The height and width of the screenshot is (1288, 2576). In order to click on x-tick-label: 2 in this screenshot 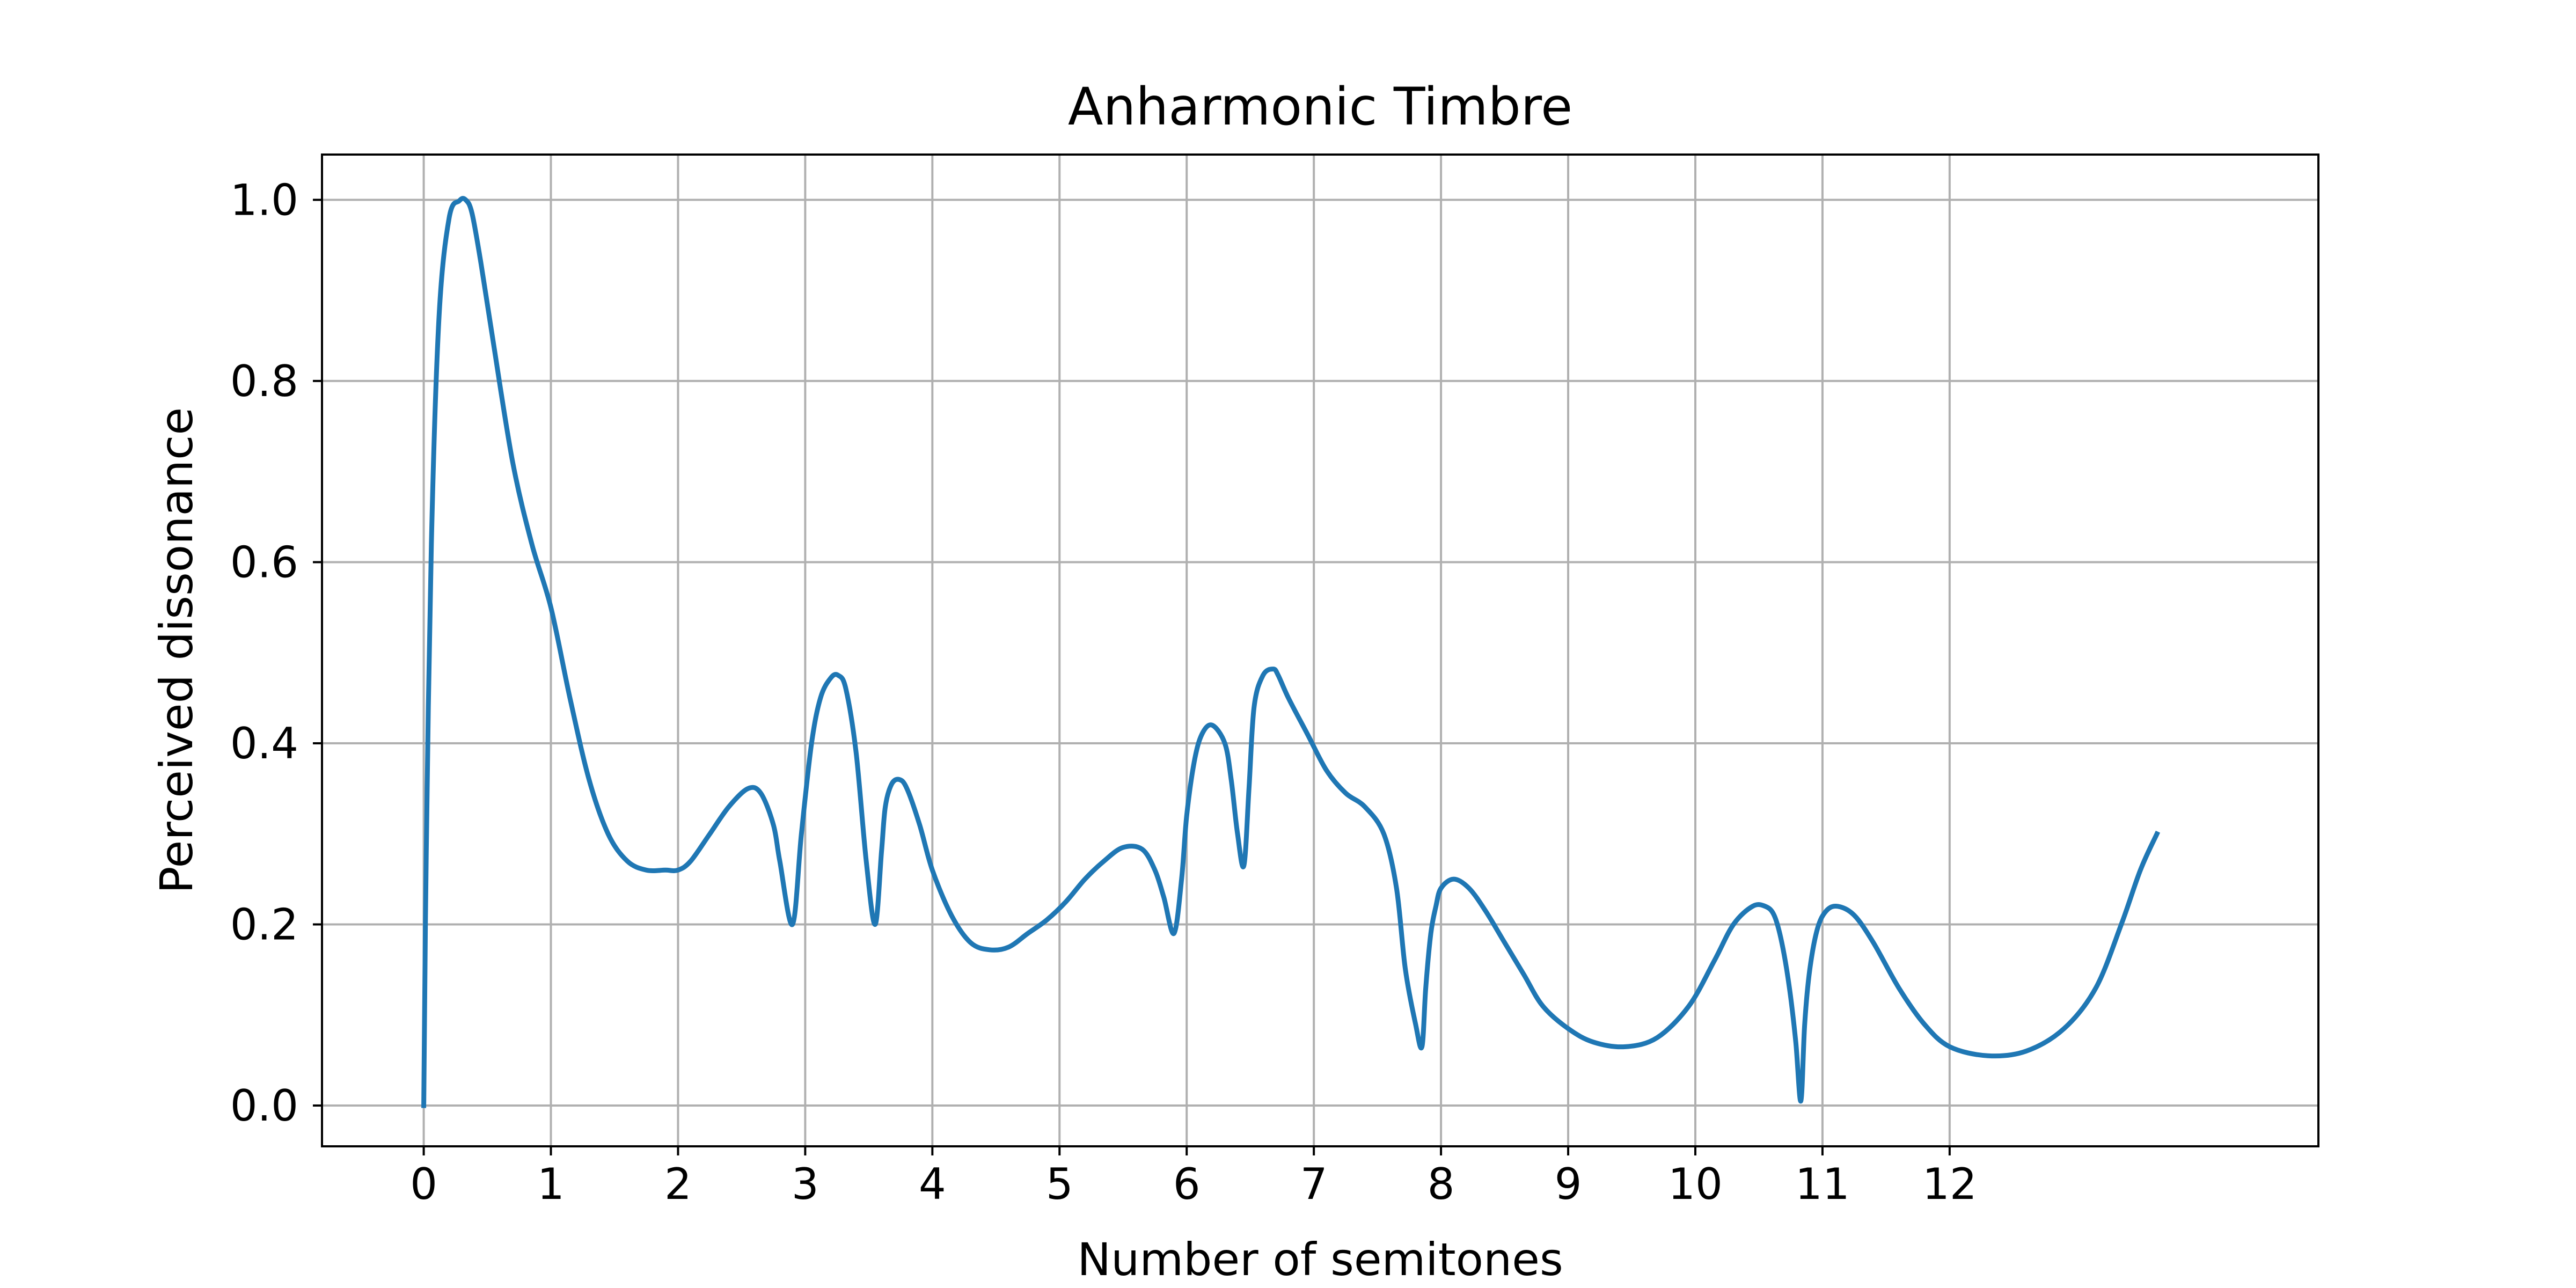, I will do `click(678, 1184)`.